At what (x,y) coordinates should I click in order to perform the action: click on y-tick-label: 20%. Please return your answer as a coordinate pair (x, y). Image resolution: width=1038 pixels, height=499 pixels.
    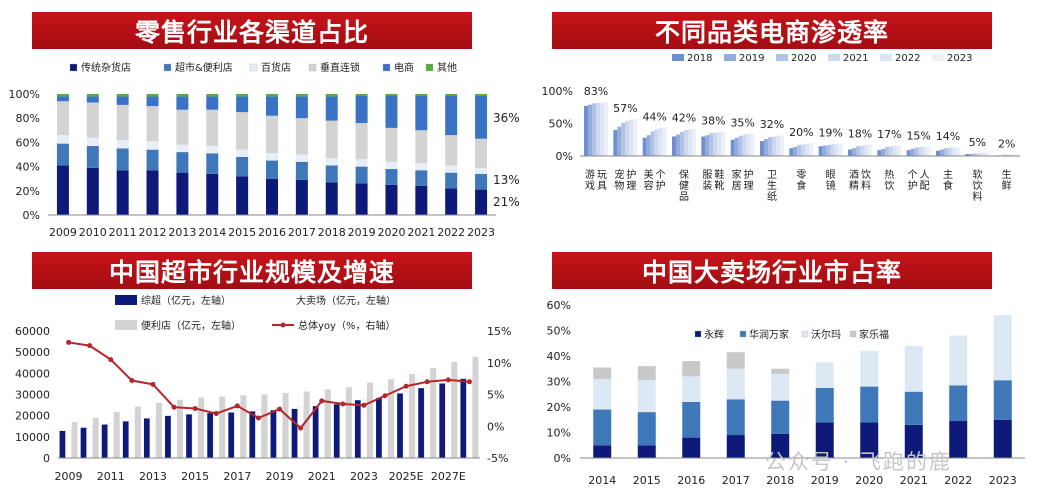
    Looking at the image, I should click on (28, 191).